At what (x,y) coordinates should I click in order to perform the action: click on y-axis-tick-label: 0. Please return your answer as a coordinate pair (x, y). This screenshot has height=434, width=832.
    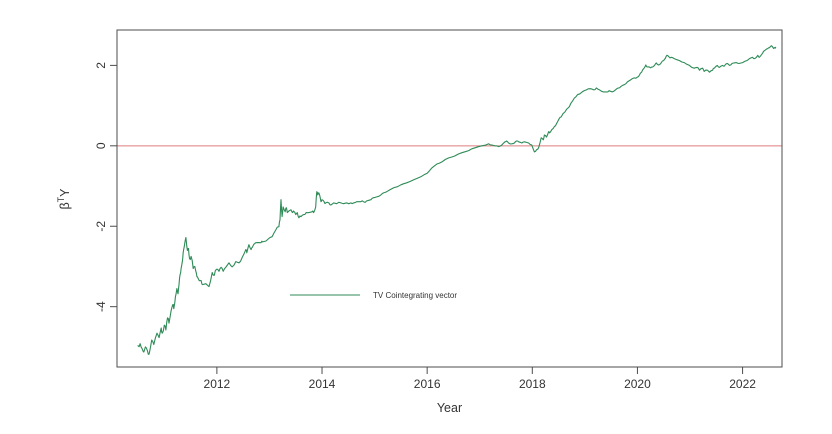
    Looking at the image, I should click on (101, 145).